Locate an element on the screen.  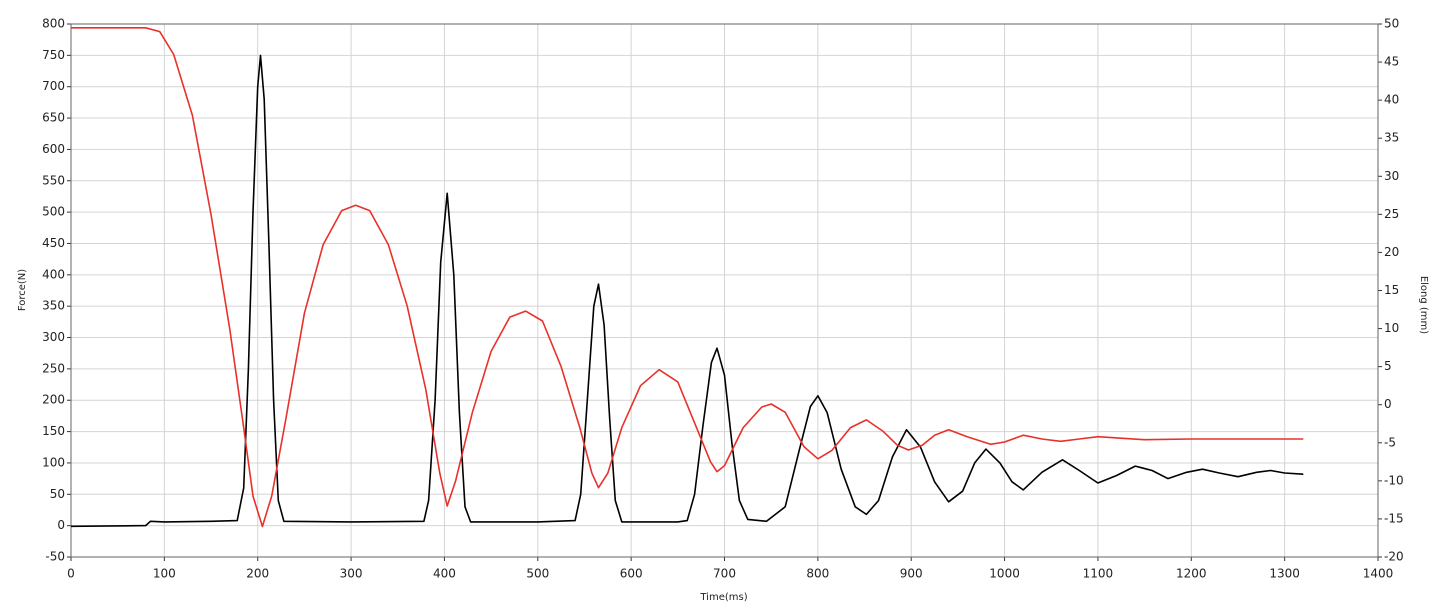
y2-tick-label: 0 is located at coordinates (1388, 404).